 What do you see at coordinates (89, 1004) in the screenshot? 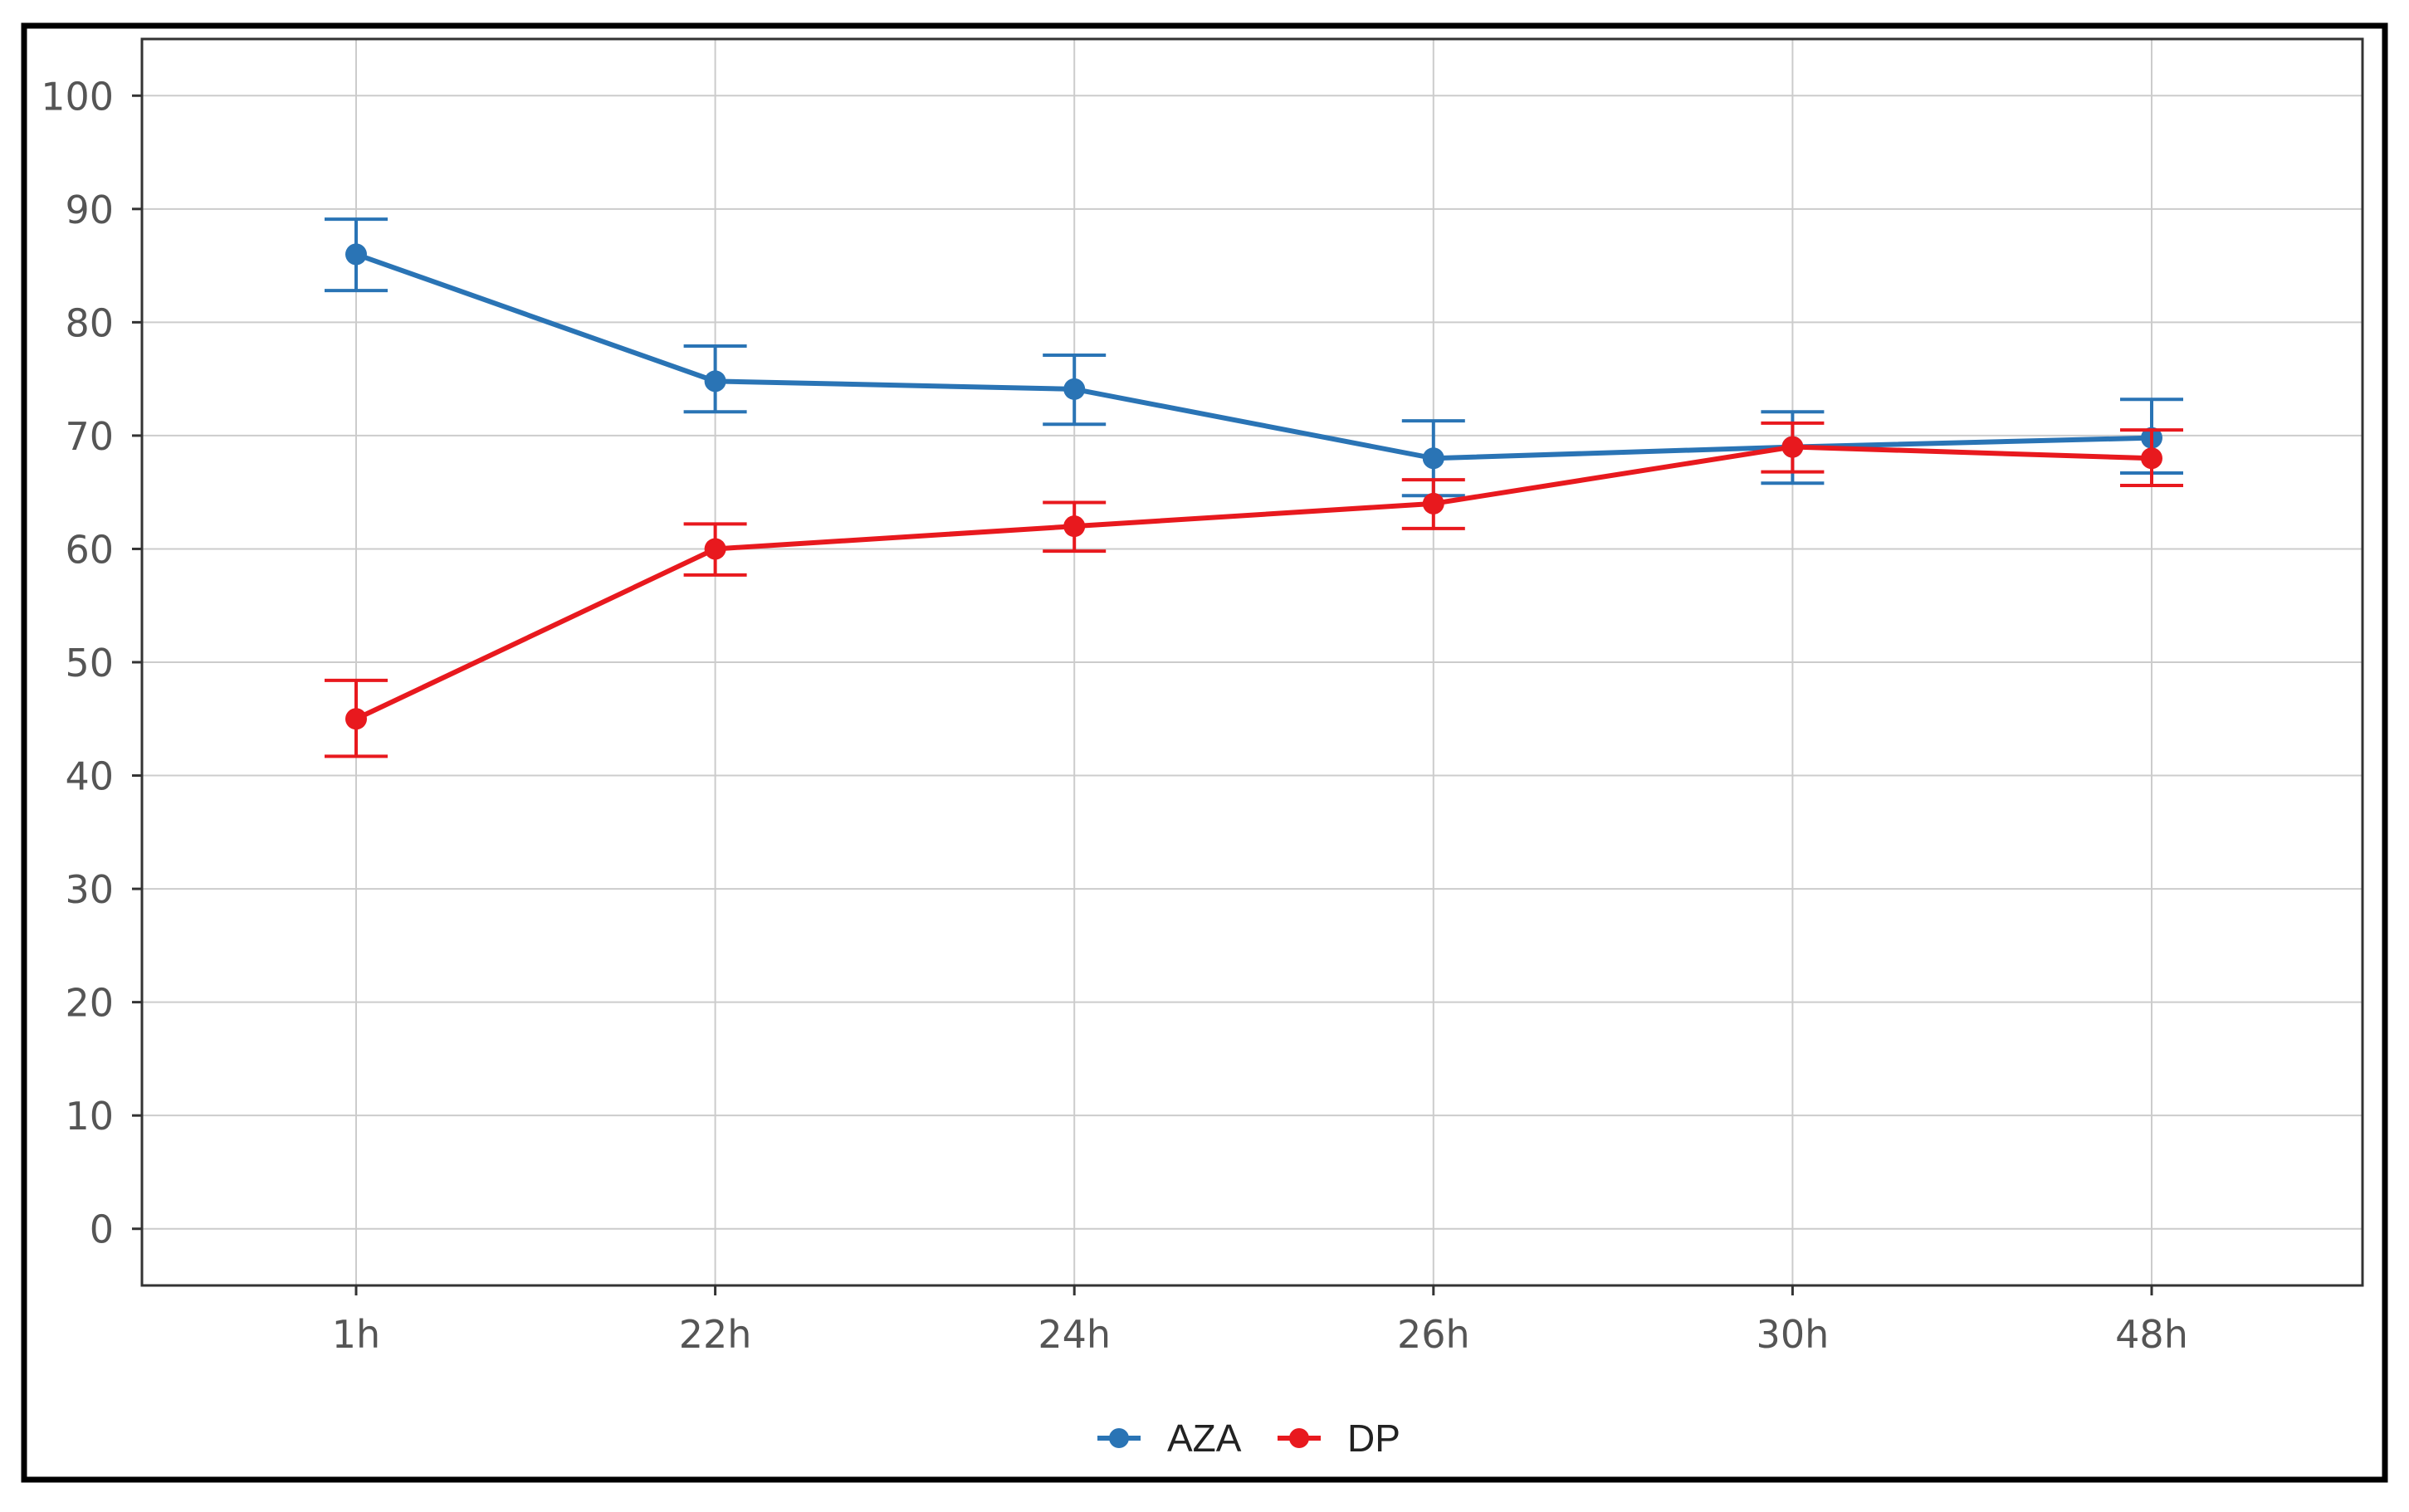
I see `y-tick-label: 20` at bounding box center [89, 1004].